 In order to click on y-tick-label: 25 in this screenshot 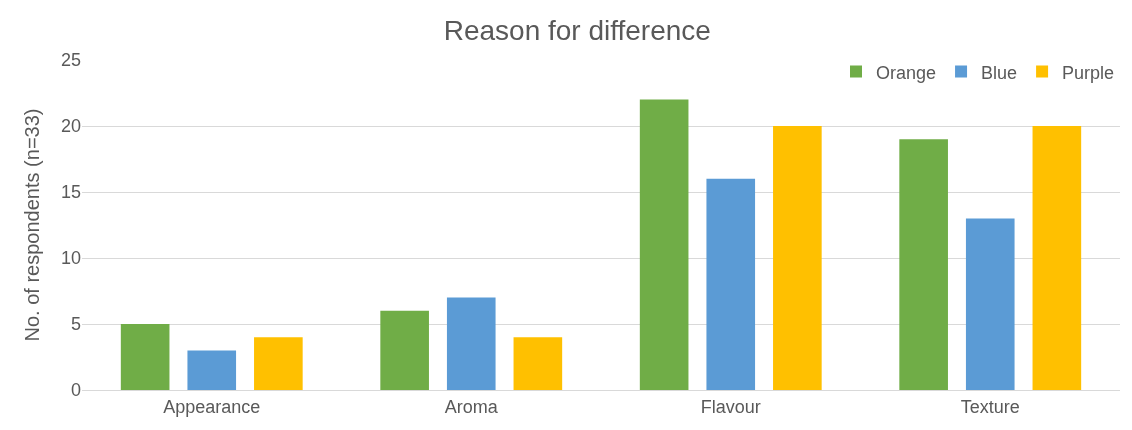, I will do `click(70, 60)`.